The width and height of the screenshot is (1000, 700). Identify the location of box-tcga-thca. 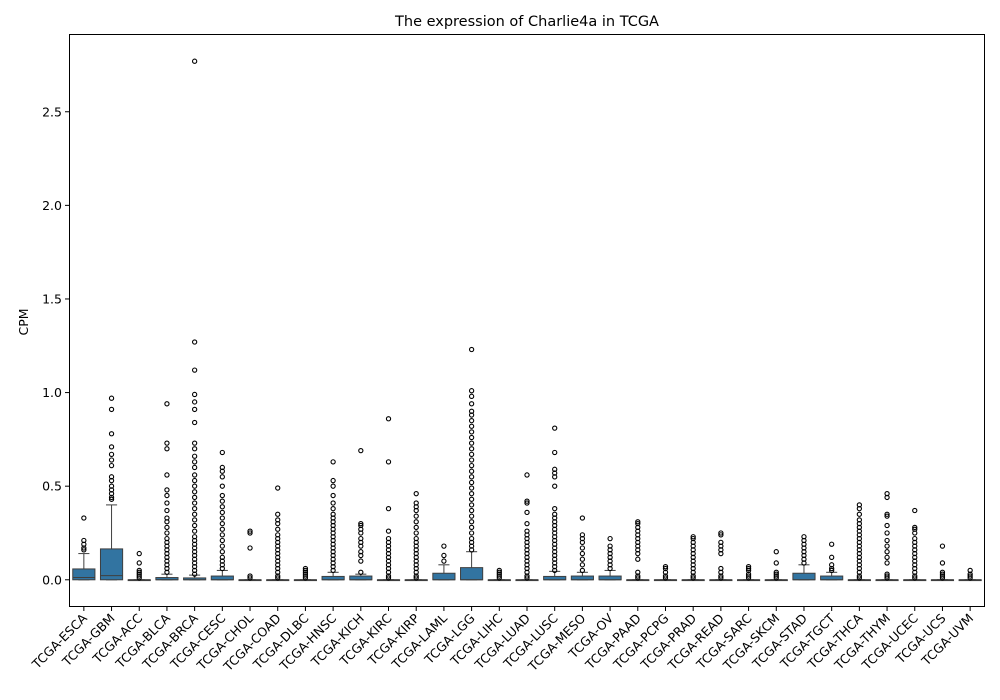
(859, 542).